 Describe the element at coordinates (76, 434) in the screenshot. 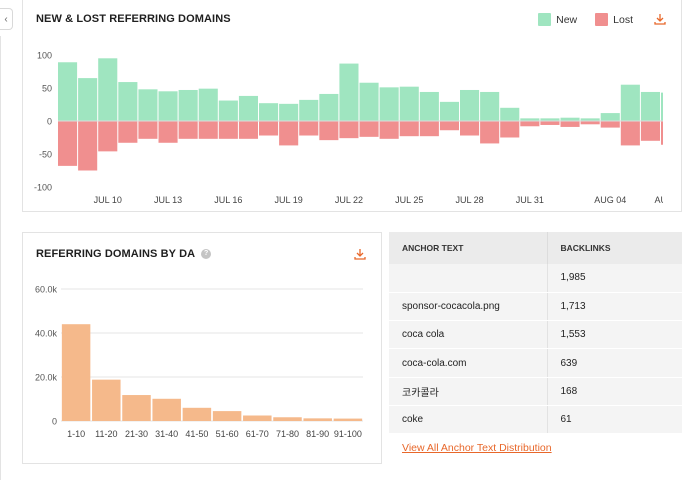

I see `x-tick-label: 1-10` at that location.